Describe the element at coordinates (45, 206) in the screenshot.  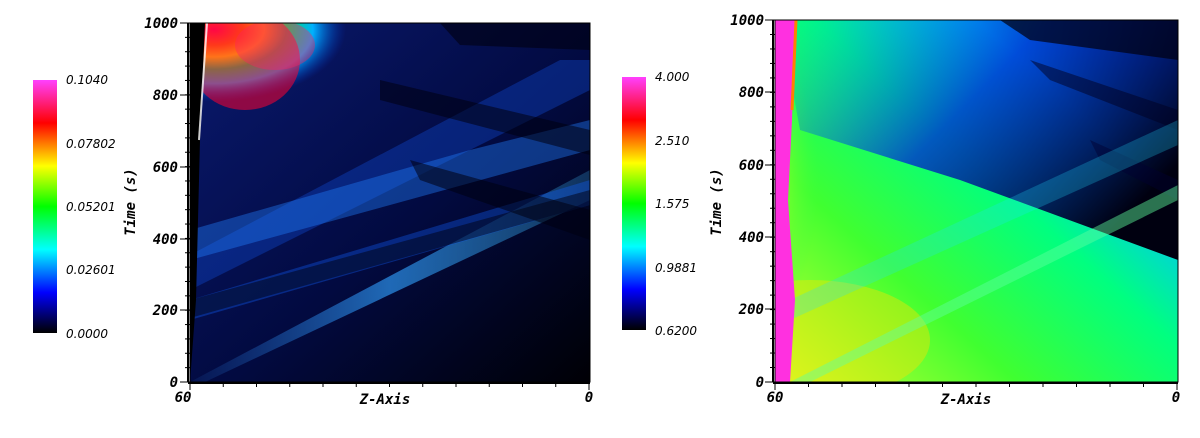
I see `colorbar-left-gradient` at that location.